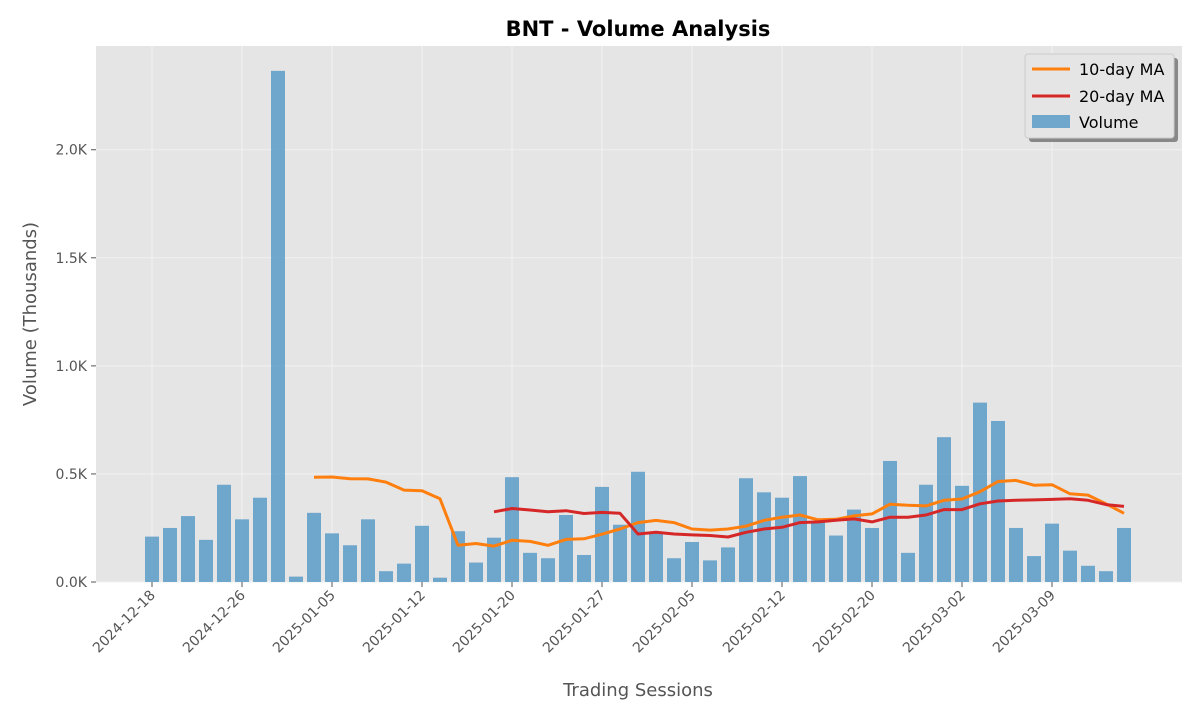 This screenshot has height=720, width=1200. What do you see at coordinates (1024, 622) in the screenshot?
I see `x-tick-label: 2025-03-09` at bounding box center [1024, 622].